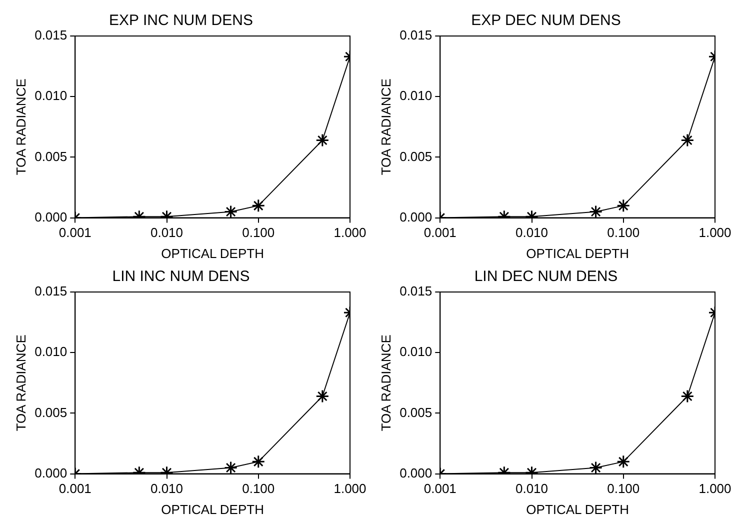 The height and width of the screenshot is (529, 745). Describe the element at coordinates (546, 21) in the screenshot. I see `chart-title: EXP DEC NUM DENS` at that location.